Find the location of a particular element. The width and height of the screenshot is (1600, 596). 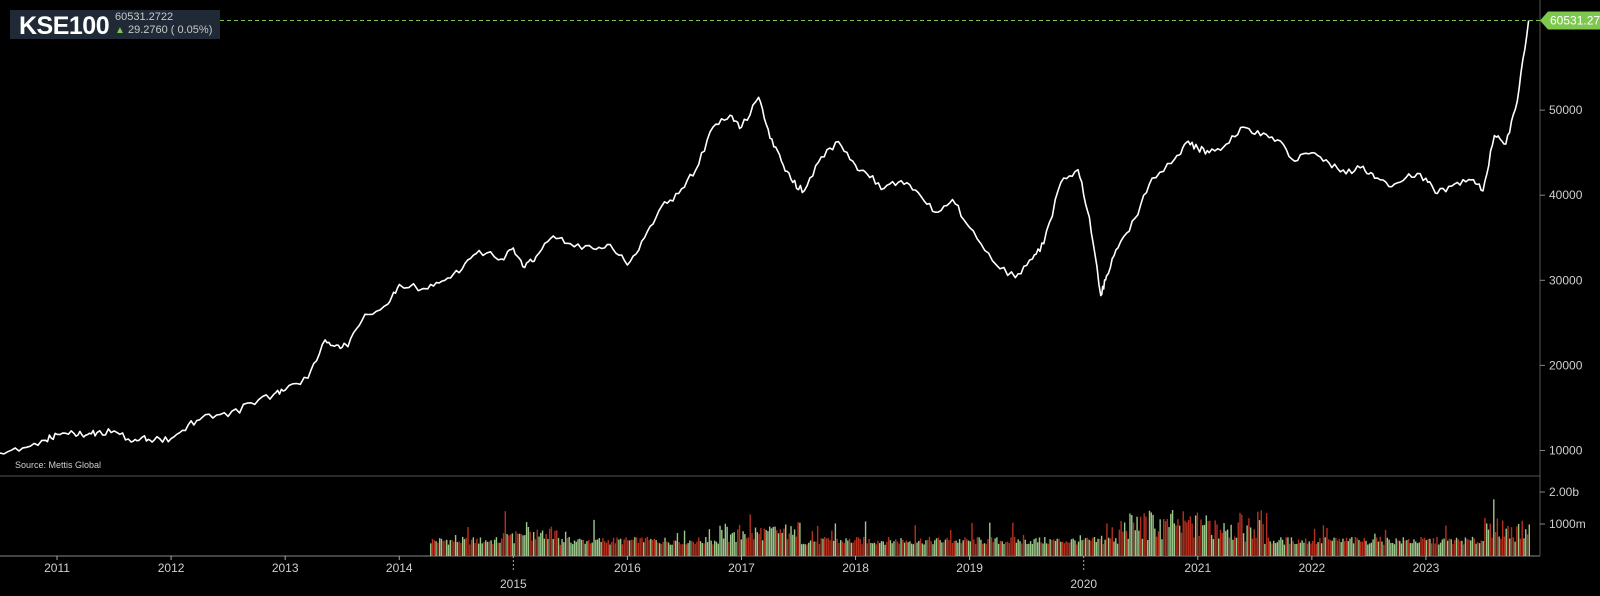

price-tick-label: 10000 is located at coordinates (1566, 450).